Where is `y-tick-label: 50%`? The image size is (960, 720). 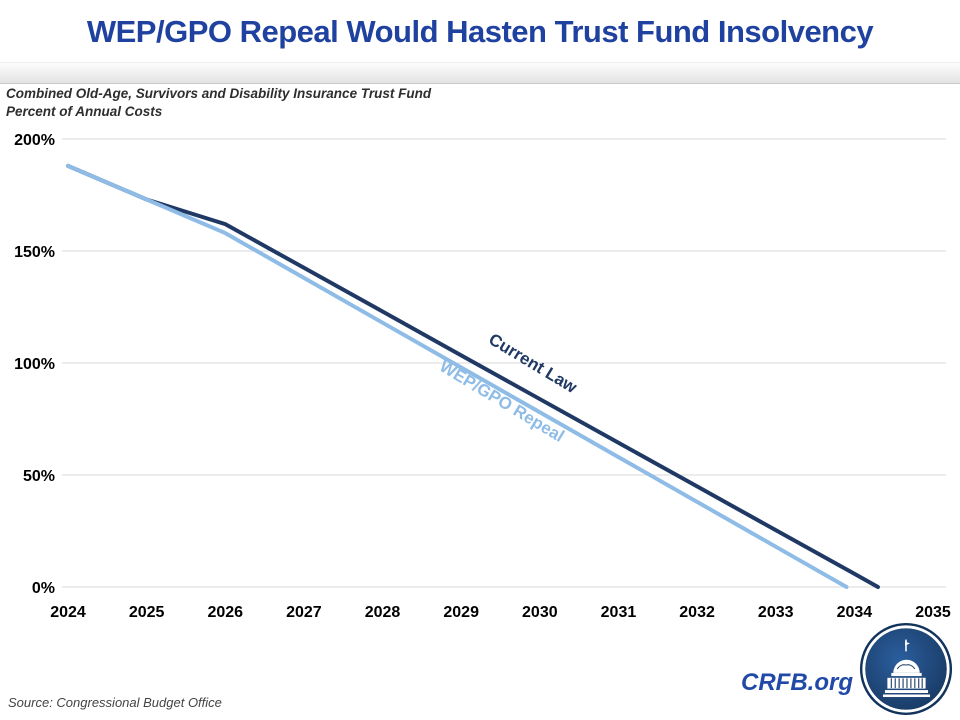 y-tick-label: 50% is located at coordinates (39, 476).